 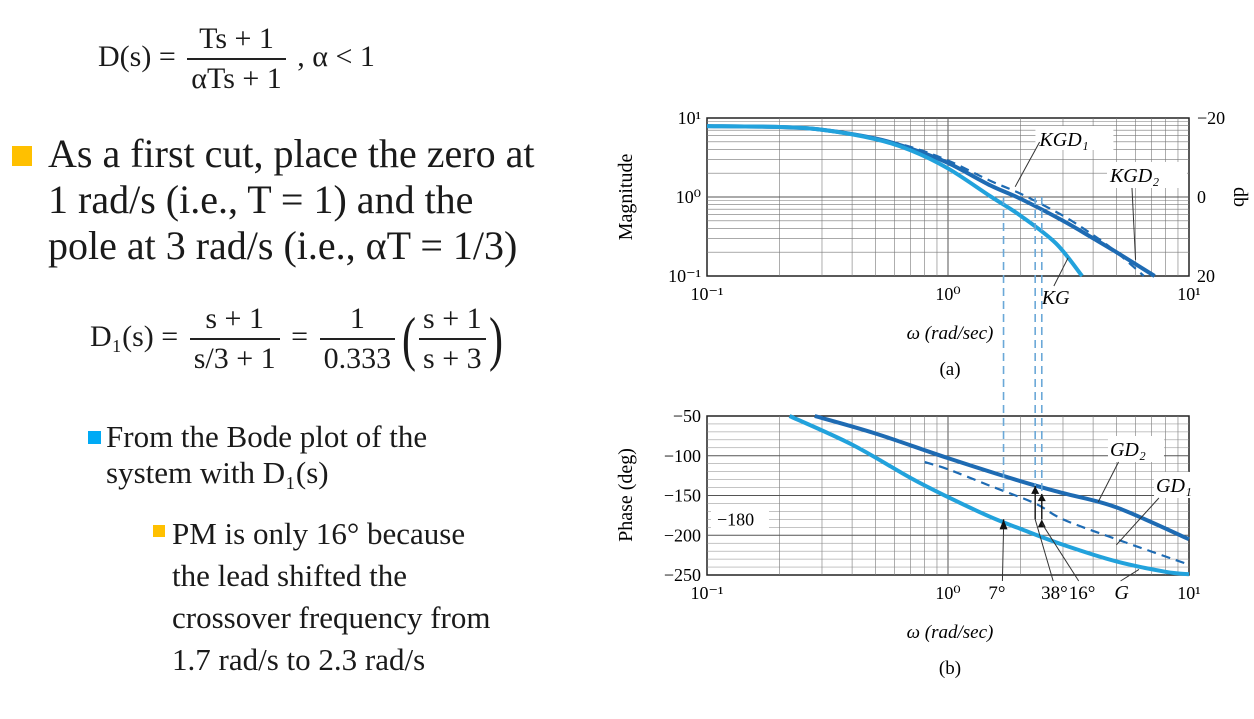 I want to click on right-paren: ), so click(x=495, y=338).